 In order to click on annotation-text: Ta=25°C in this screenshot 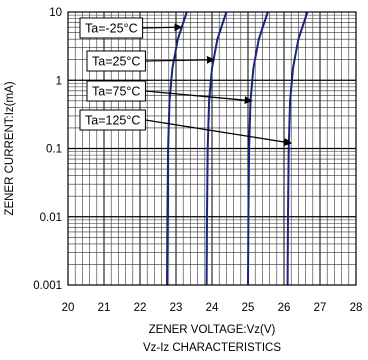, I will do `click(116, 62)`.